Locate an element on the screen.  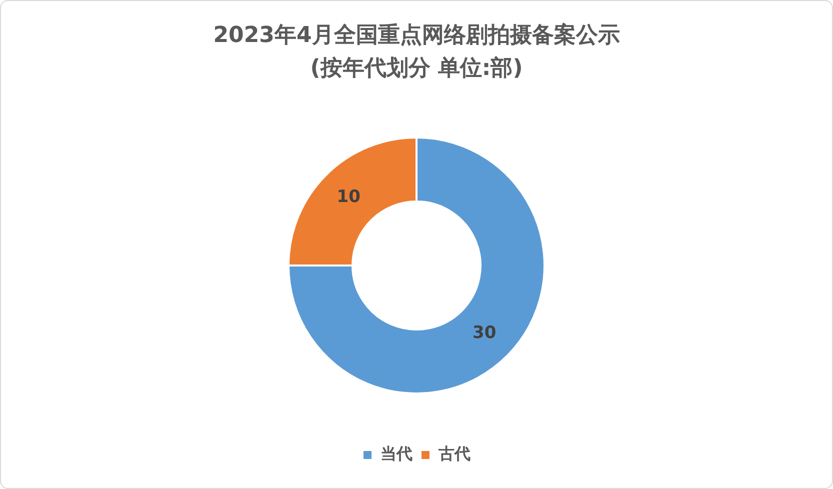
data-label: 10 is located at coordinates (348, 197).